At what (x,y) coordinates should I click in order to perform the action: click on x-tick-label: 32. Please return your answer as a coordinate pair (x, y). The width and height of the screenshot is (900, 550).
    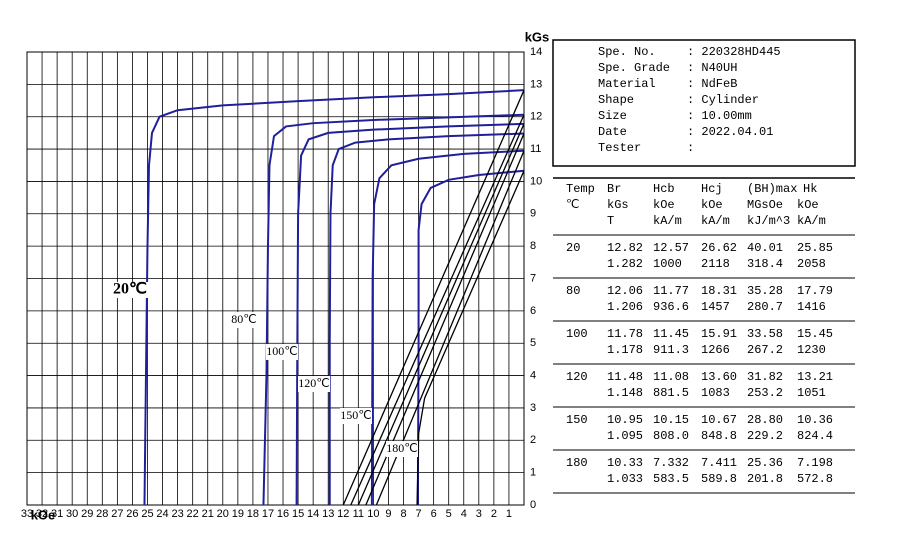
    Looking at the image, I should click on (42, 514).